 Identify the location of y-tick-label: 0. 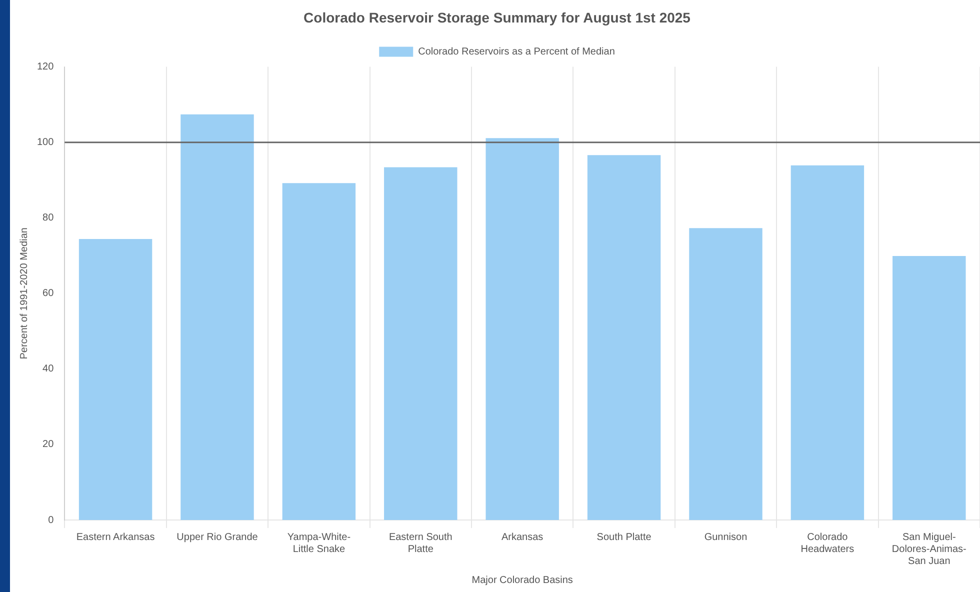
(51, 520).